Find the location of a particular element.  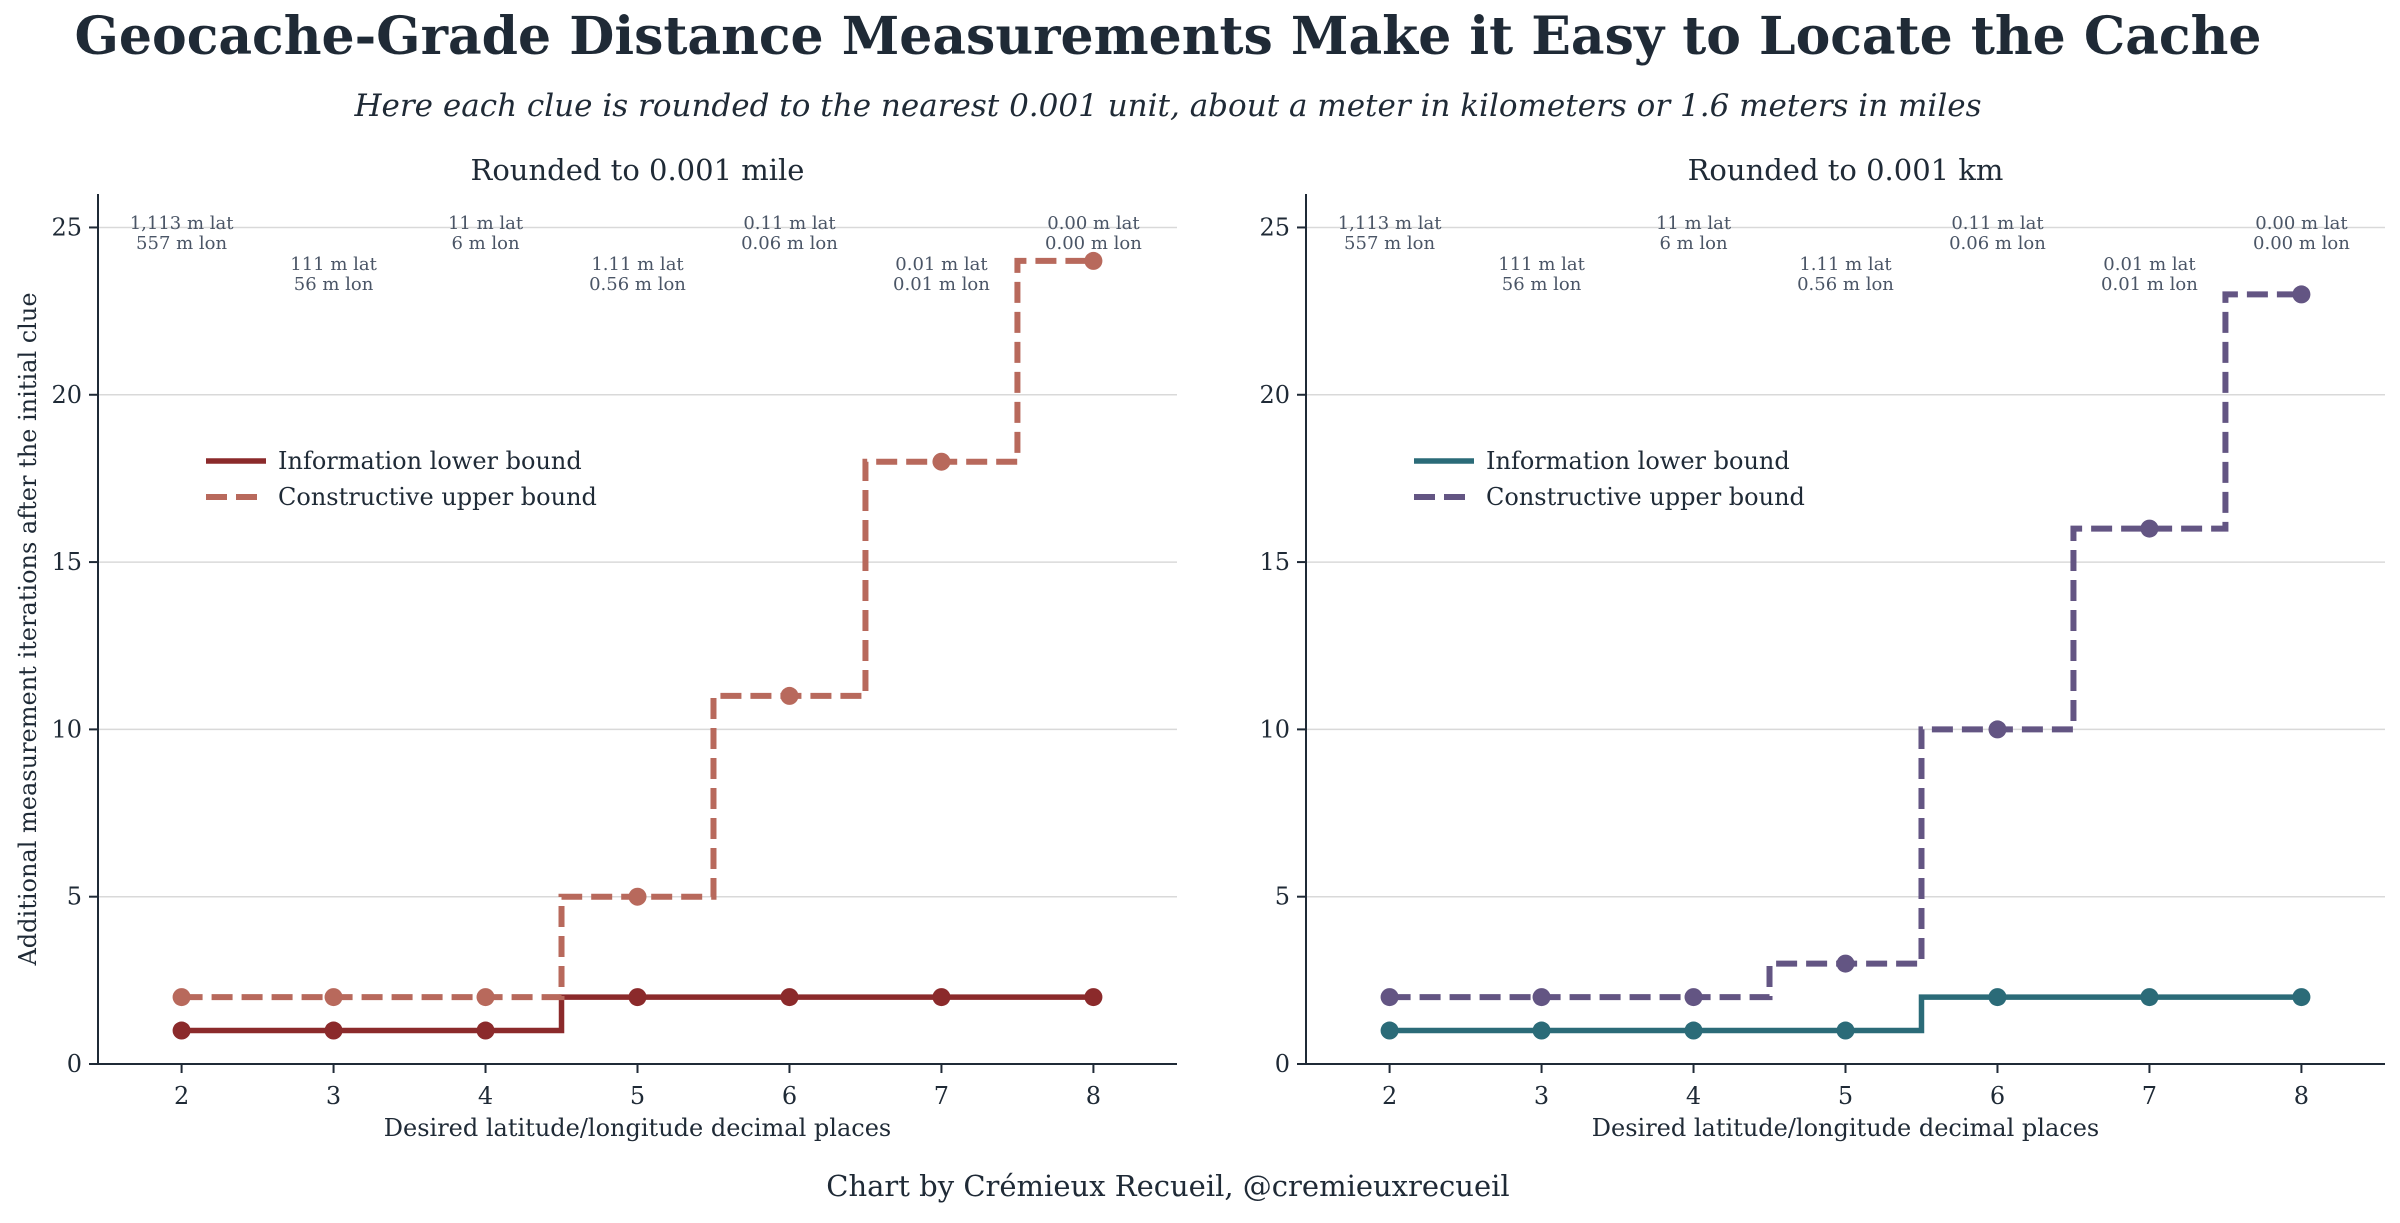

panel-title: Rounded to 0.001 km is located at coordinates (1846, 170).